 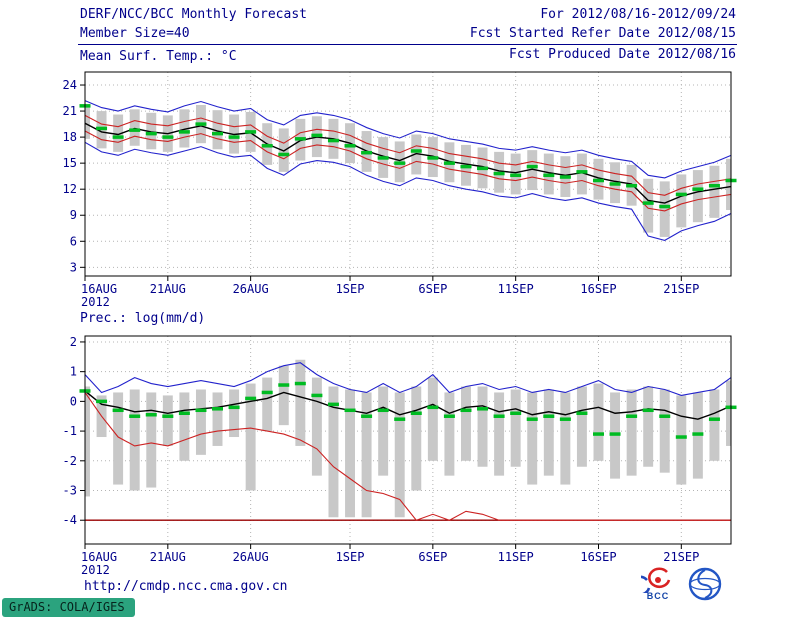 I want to click on fcst-produced-date-label: Fcst Produced Date 2012/08/16, so click(x=622, y=54).